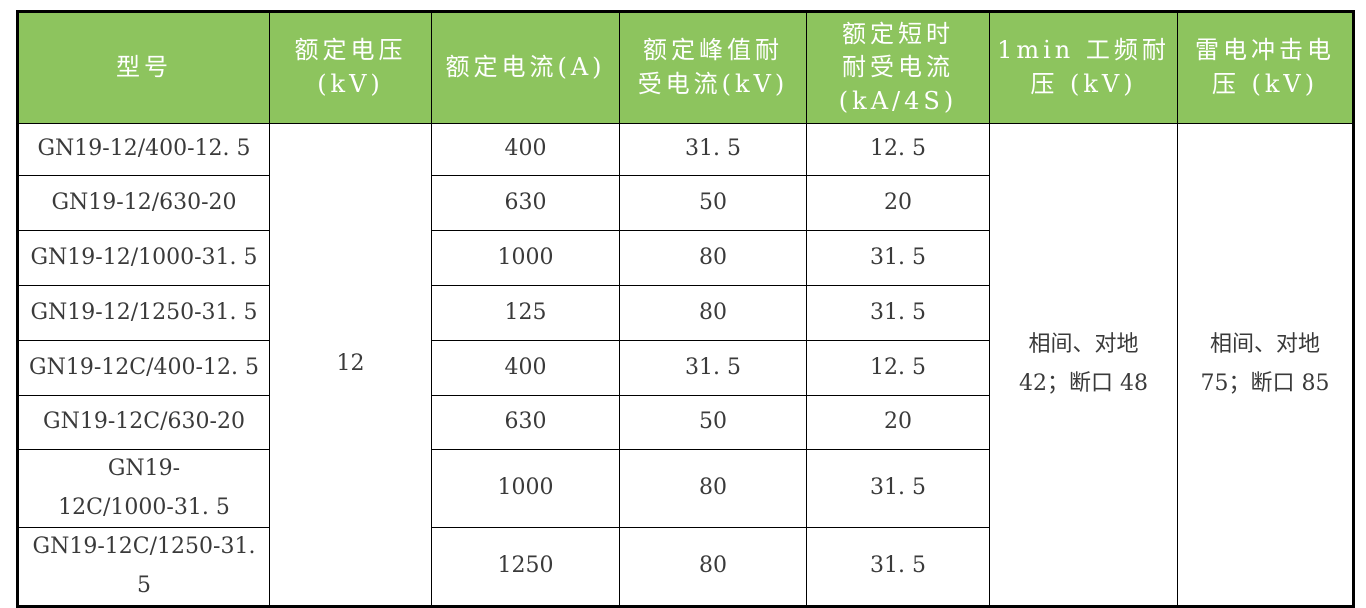  I want to click on rated-voltage-cell: 12, so click(350, 365).